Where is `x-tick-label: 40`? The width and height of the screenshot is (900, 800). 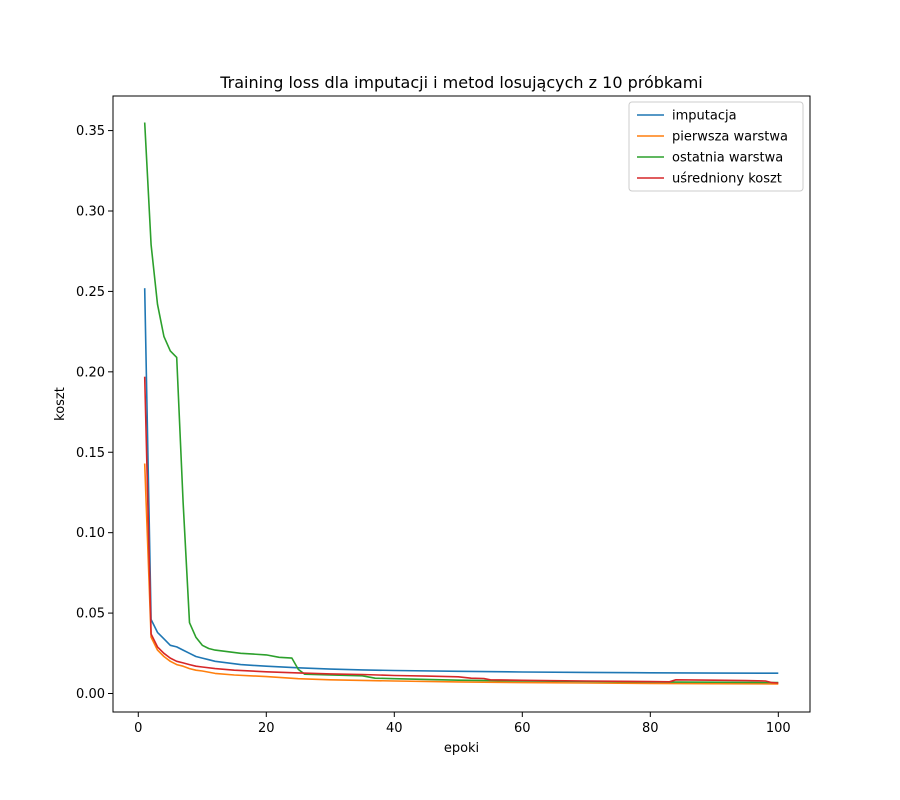 x-tick-label: 40 is located at coordinates (394, 728).